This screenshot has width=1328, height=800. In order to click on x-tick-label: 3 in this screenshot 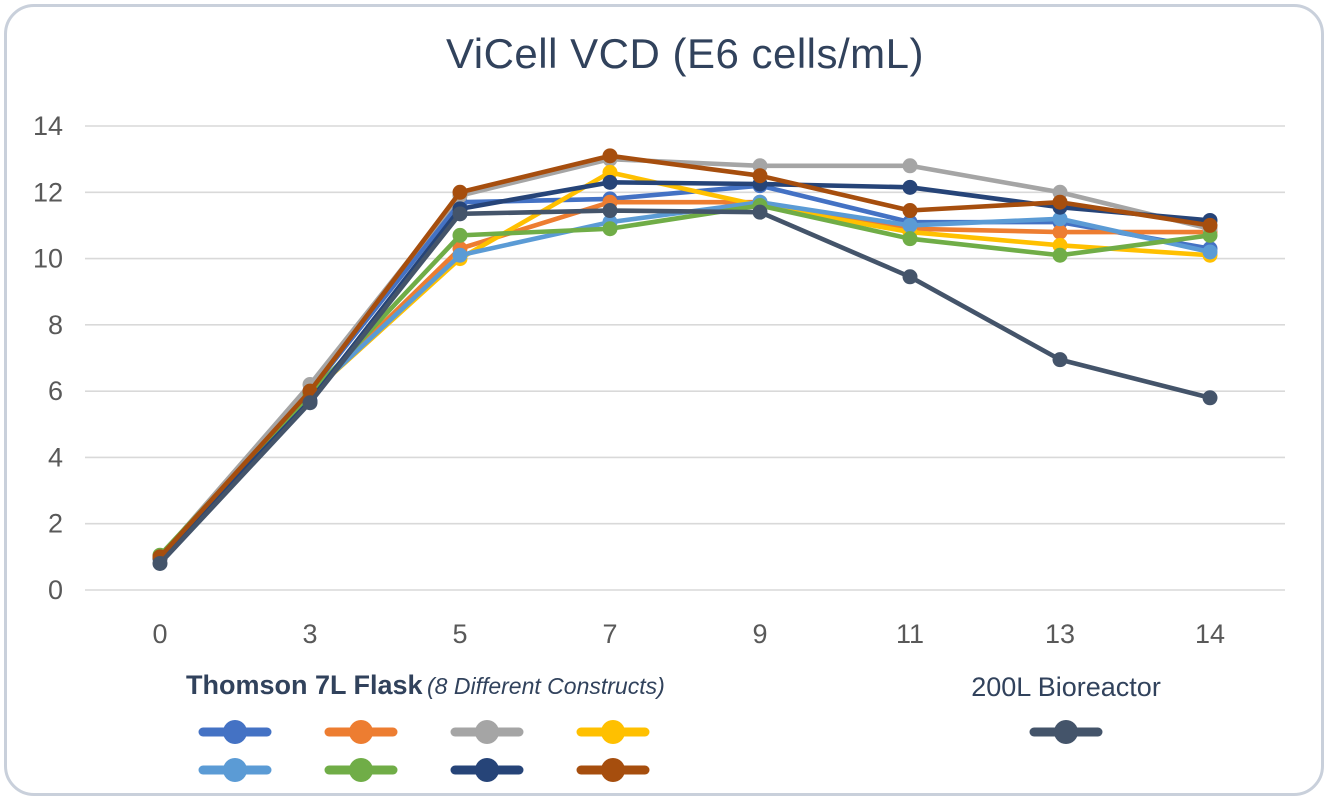, I will do `click(309, 634)`.